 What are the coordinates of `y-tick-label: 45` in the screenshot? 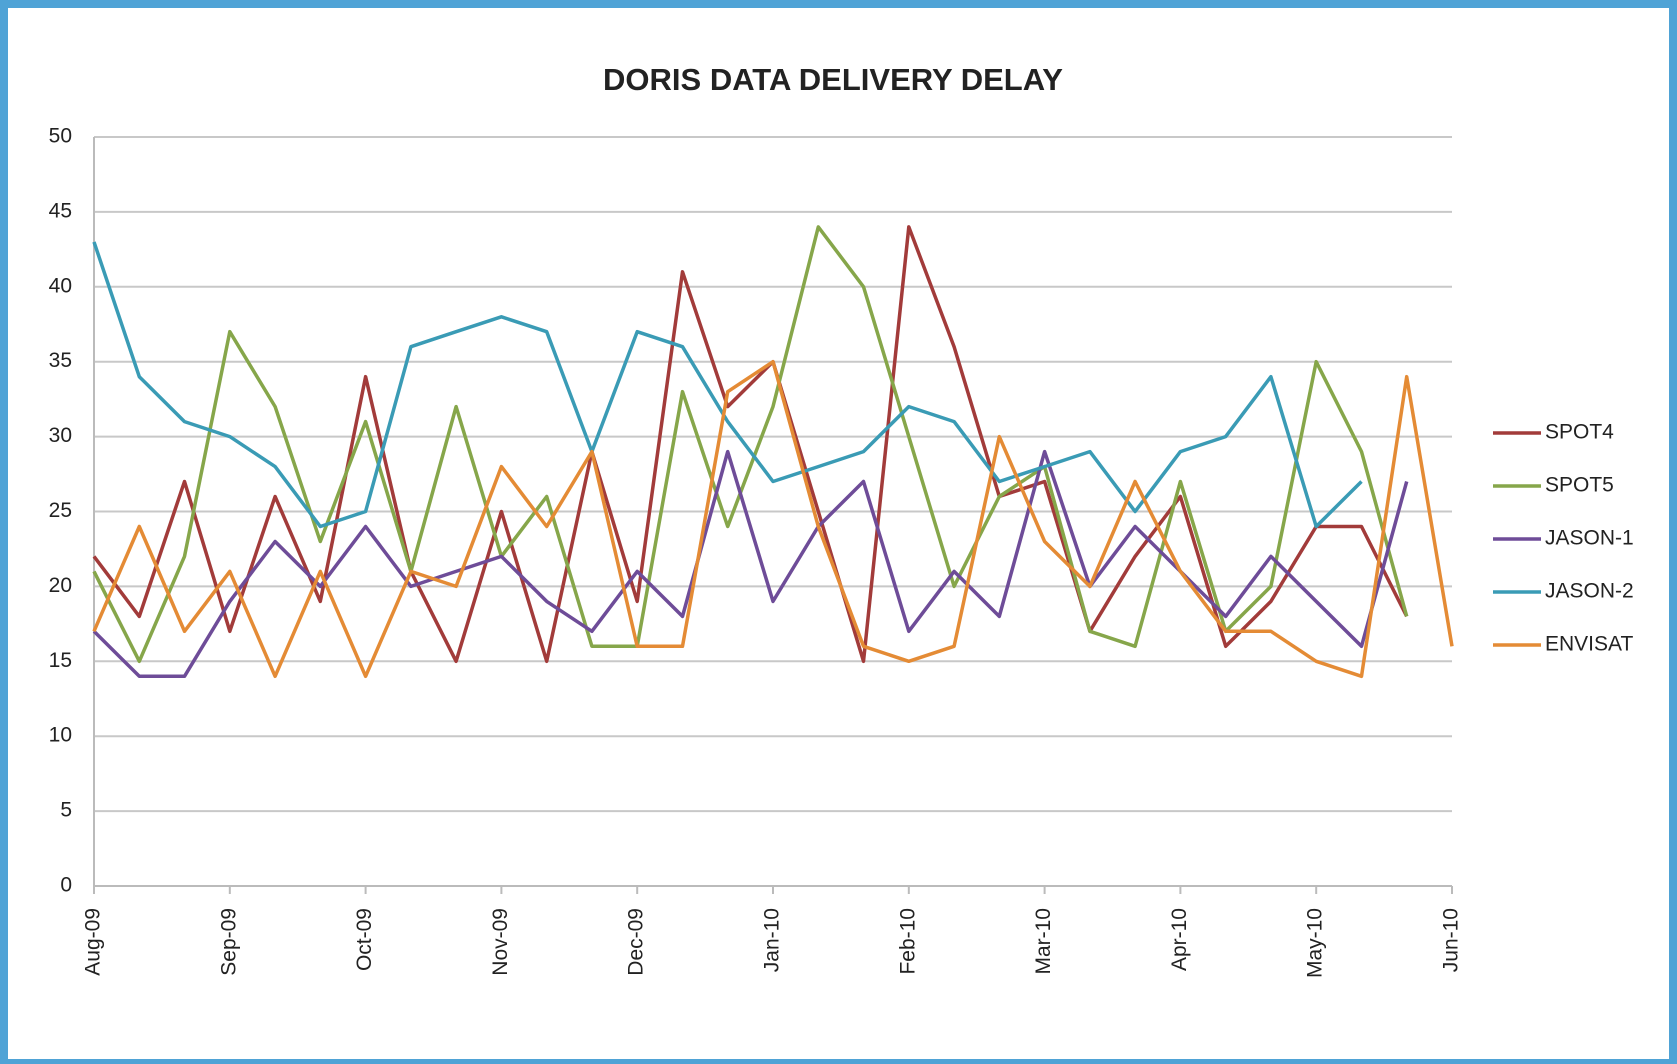 It's located at (60, 210).